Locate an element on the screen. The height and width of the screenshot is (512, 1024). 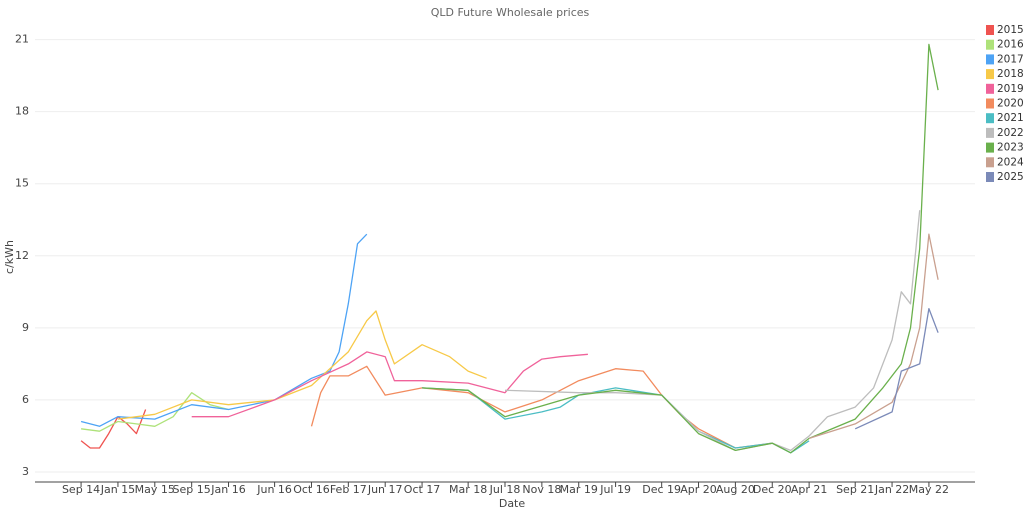
legend-label: 2018 is located at coordinates (1010, 74).